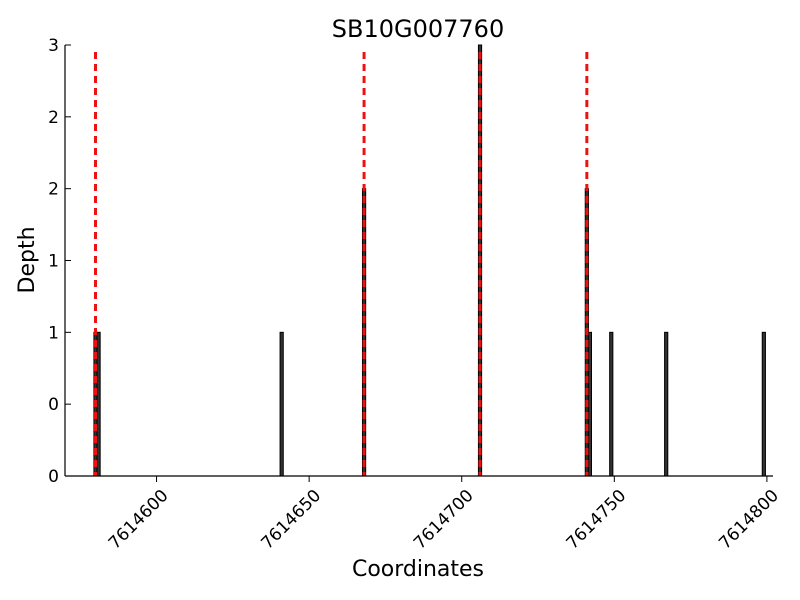 The height and width of the screenshot is (600, 800). Describe the element at coordinates (139, 520) in the screenshot. I see `x-tick-label-0: 7614600` at that location.